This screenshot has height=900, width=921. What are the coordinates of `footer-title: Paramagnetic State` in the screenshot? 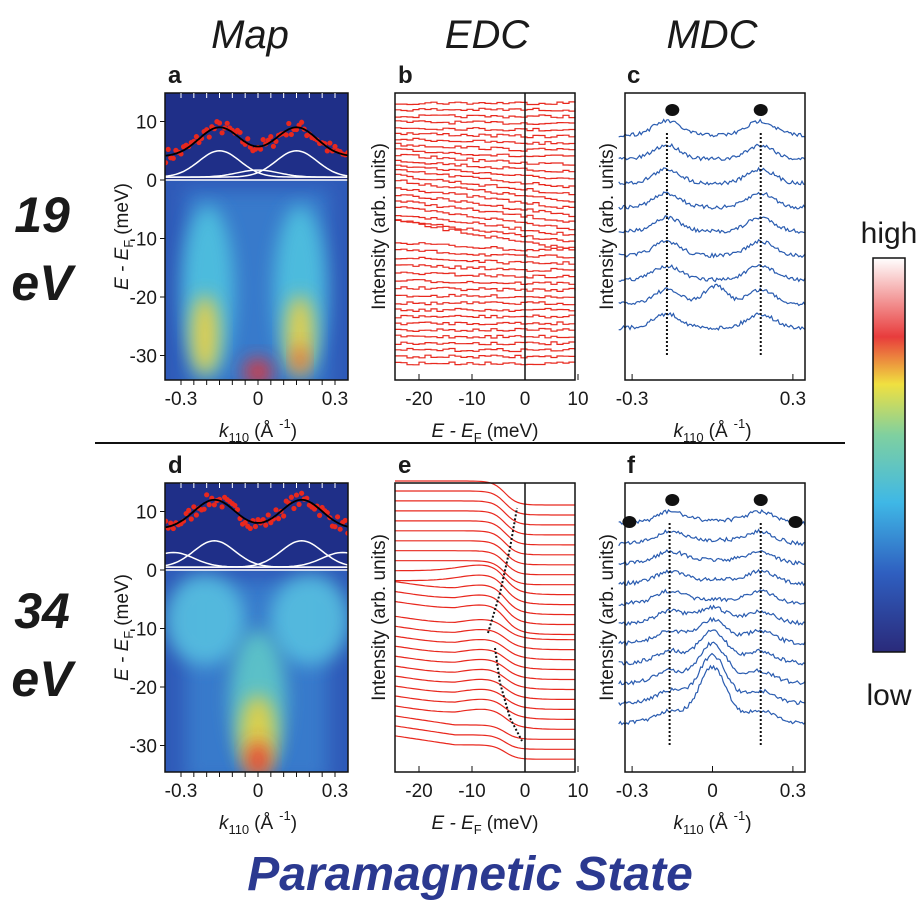 It's located at (470, 874).